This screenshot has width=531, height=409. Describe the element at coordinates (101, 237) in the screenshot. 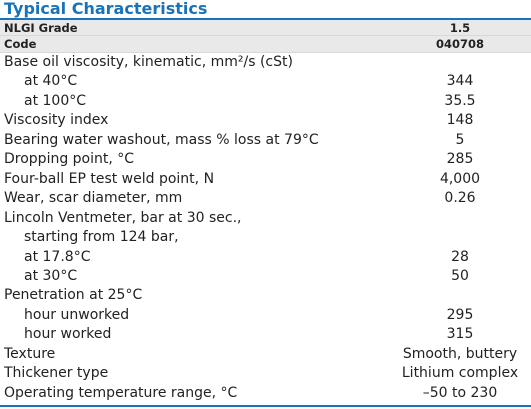

I see `row-label: starting from 124 bar,` at that location.